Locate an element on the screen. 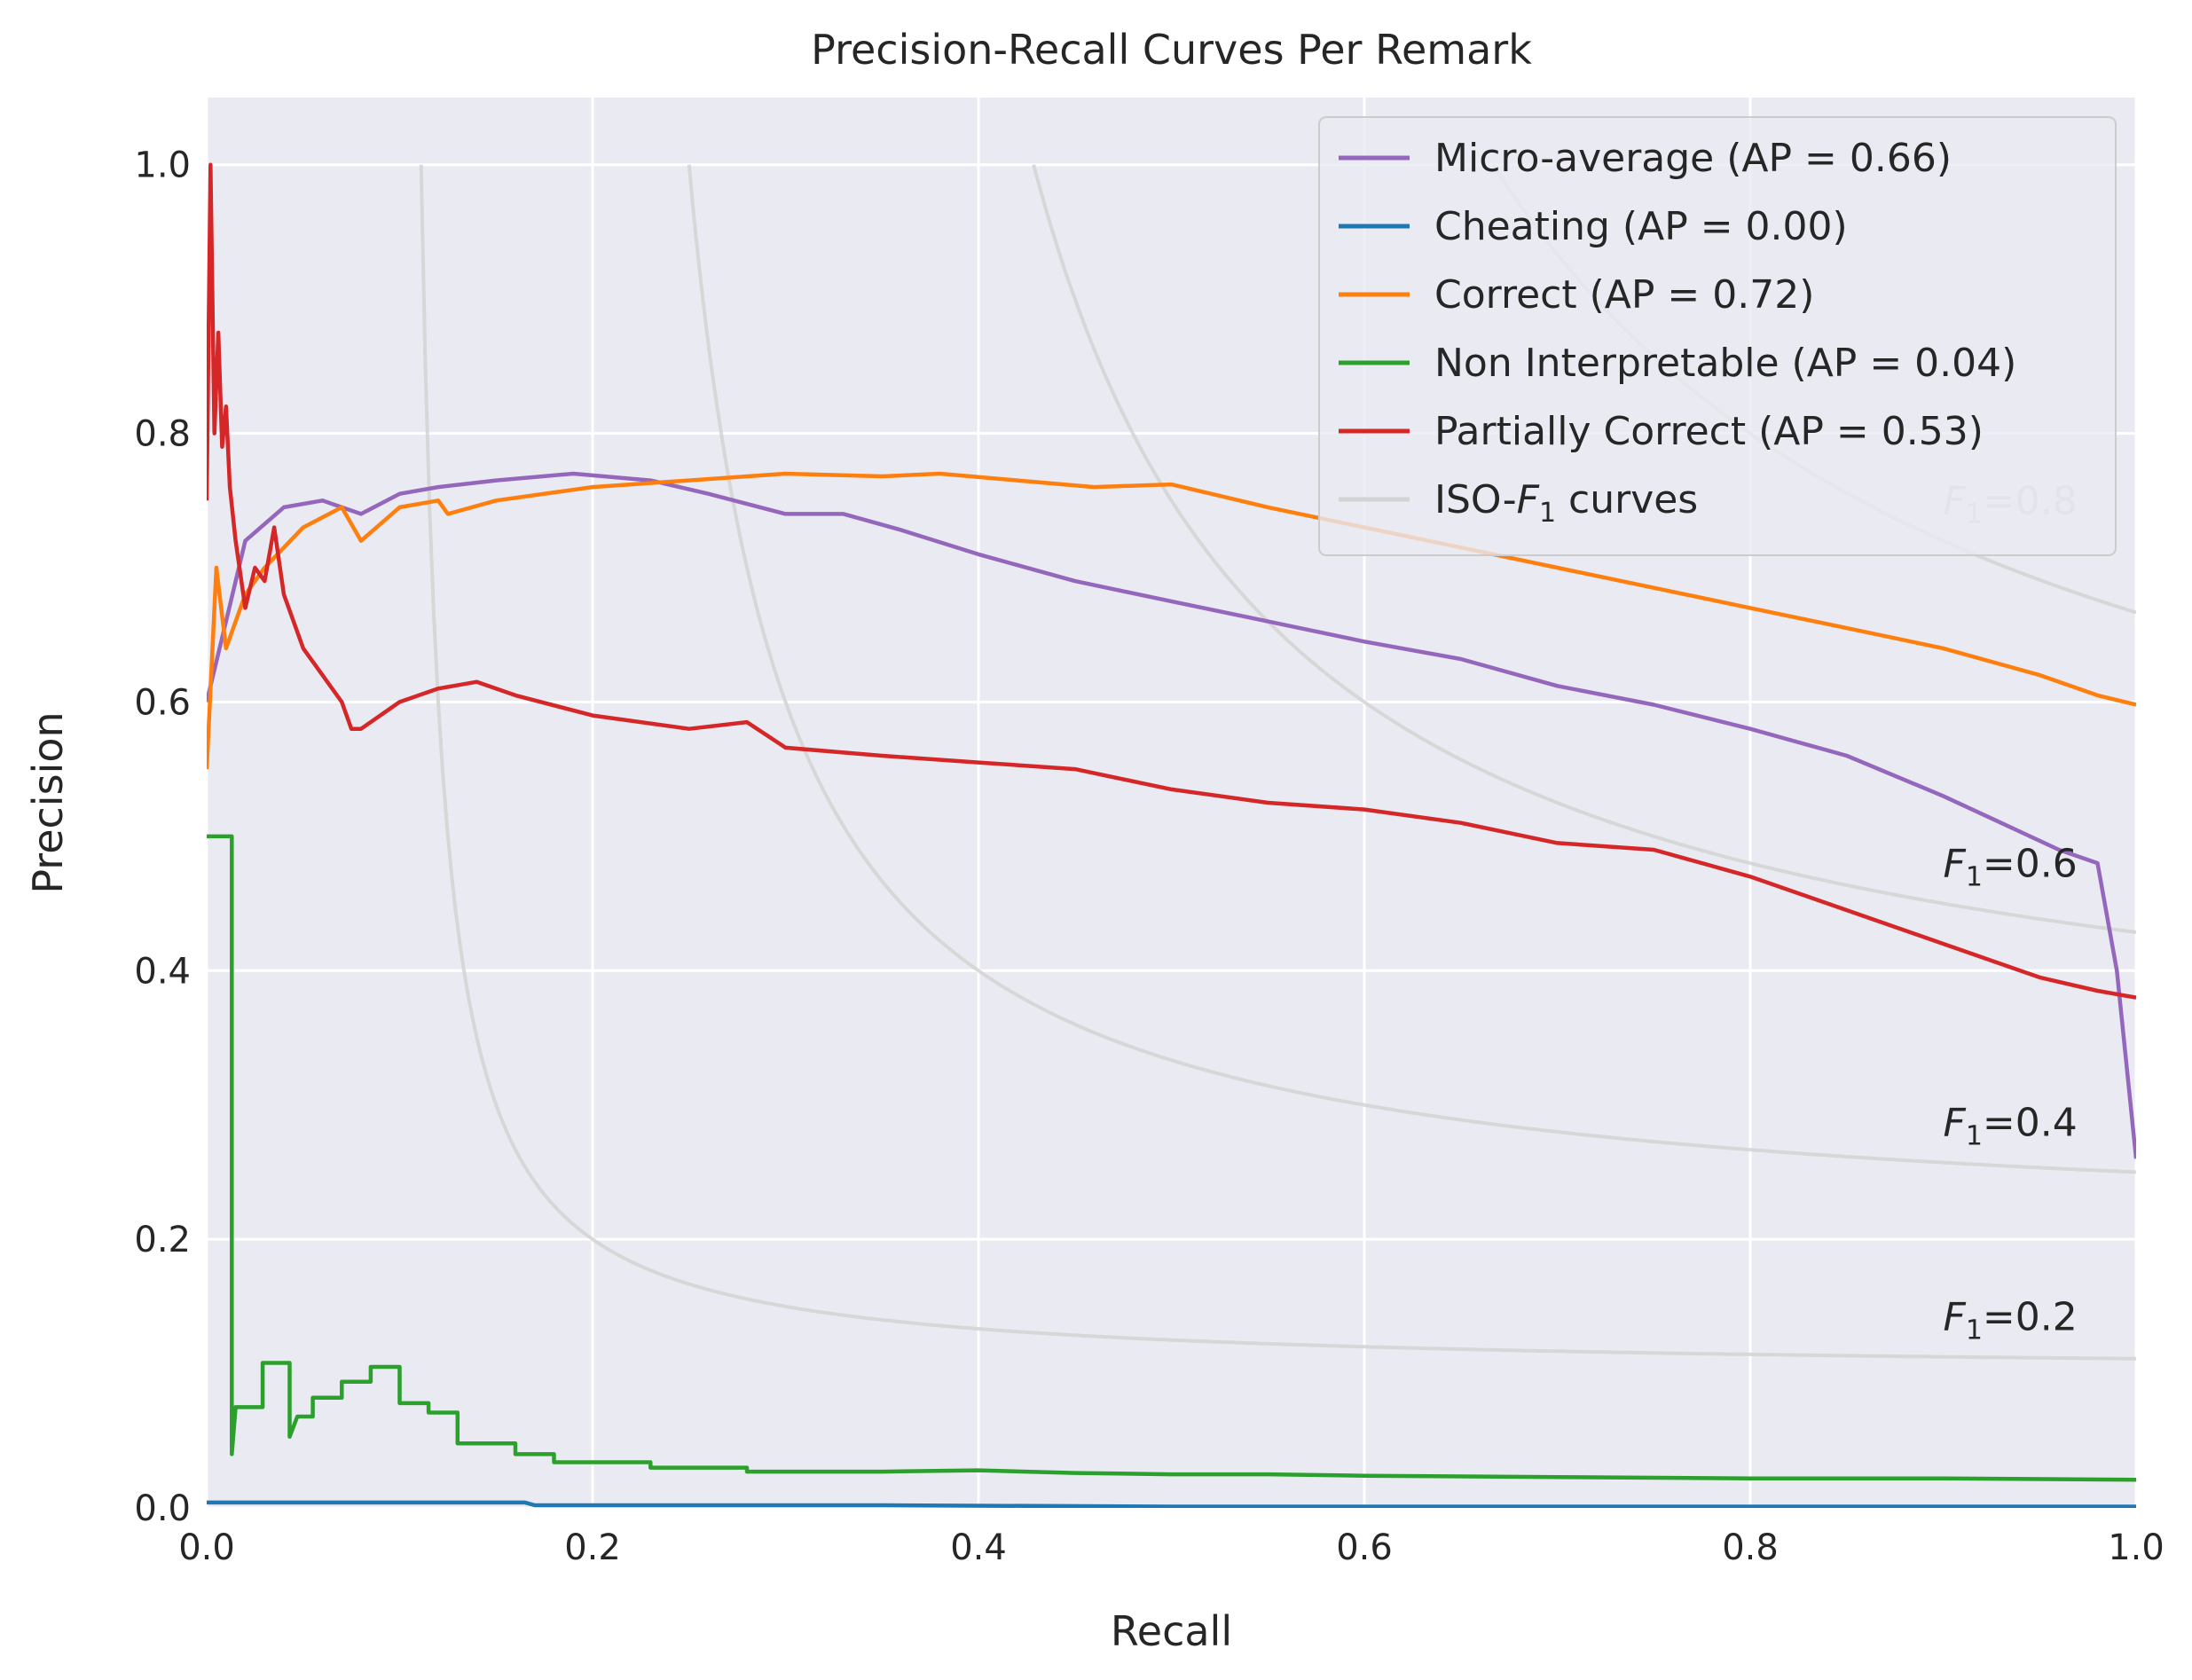 The height and width of the screenshot is (1680, 2192). legend-label: Non Interpretable (AP = 0.04) is located at coordinates (1725, 363).